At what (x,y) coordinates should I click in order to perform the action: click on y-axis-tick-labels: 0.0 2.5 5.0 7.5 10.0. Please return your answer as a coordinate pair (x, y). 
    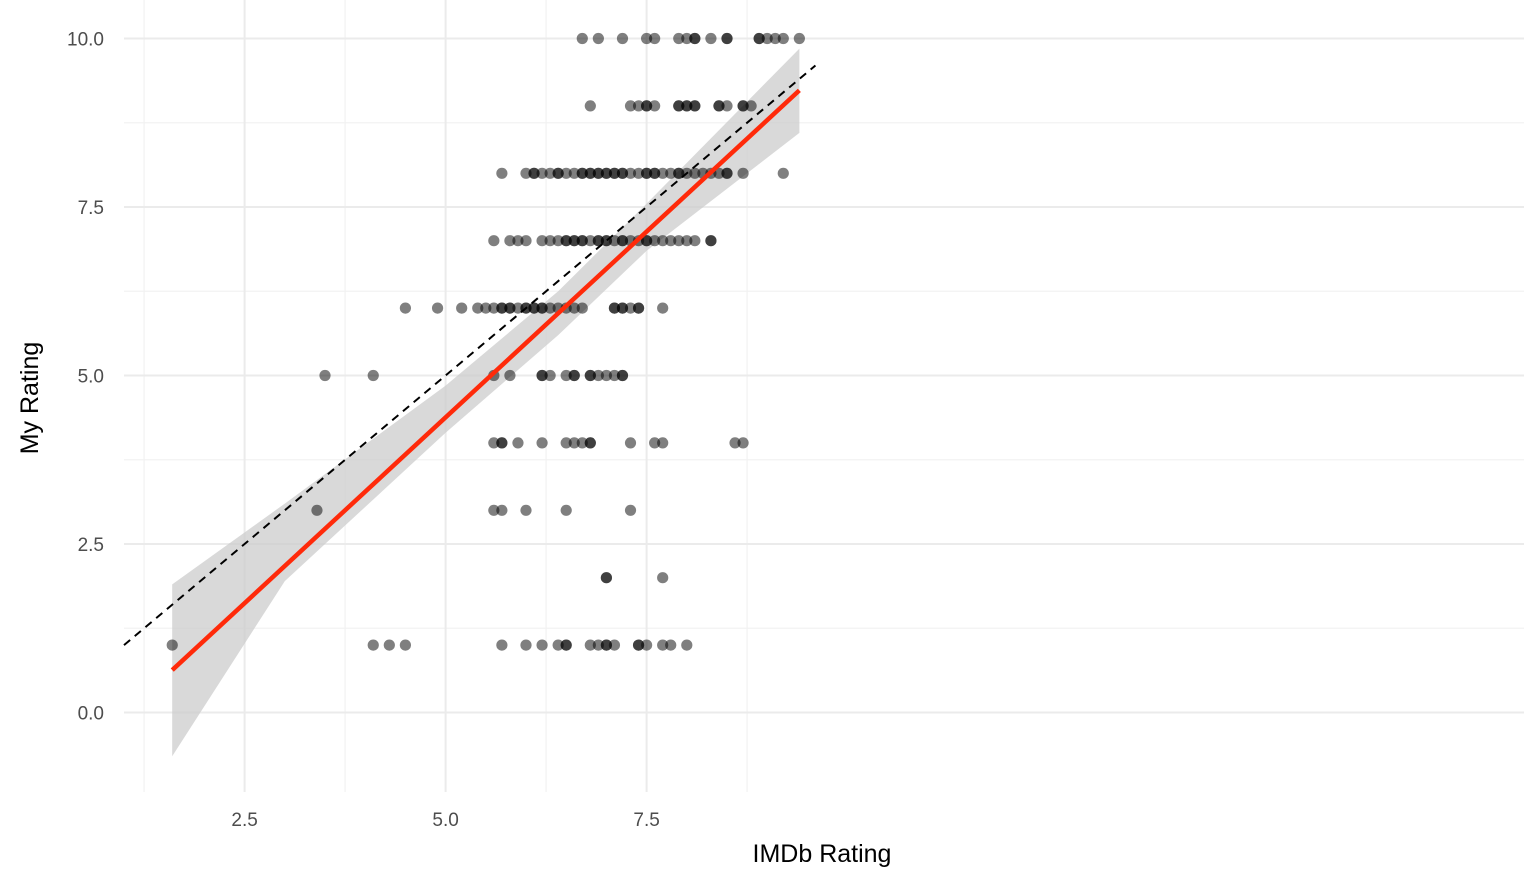
    Looking at the image, I should click on (85, 377).